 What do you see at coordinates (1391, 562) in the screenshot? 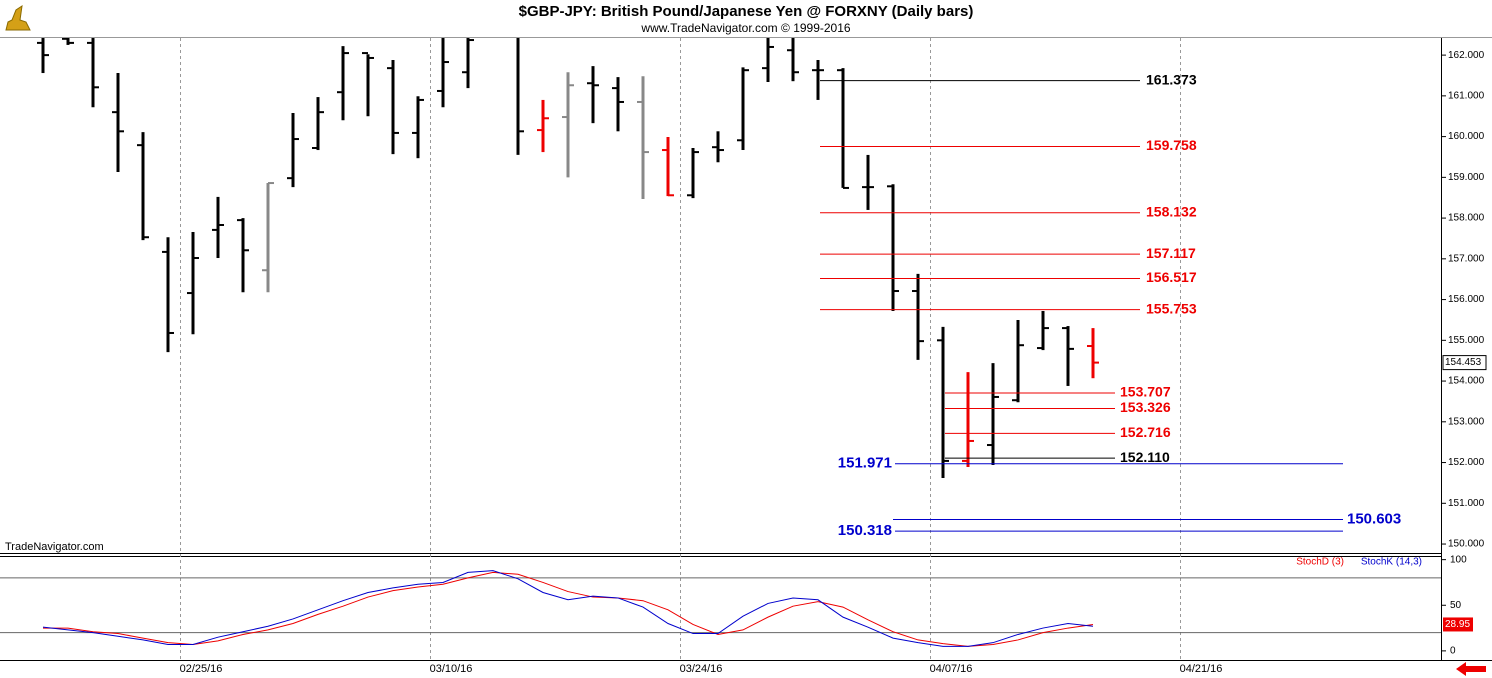
I see `legend-entry: StochK (14,3)` at bounding box center [1391, 562].